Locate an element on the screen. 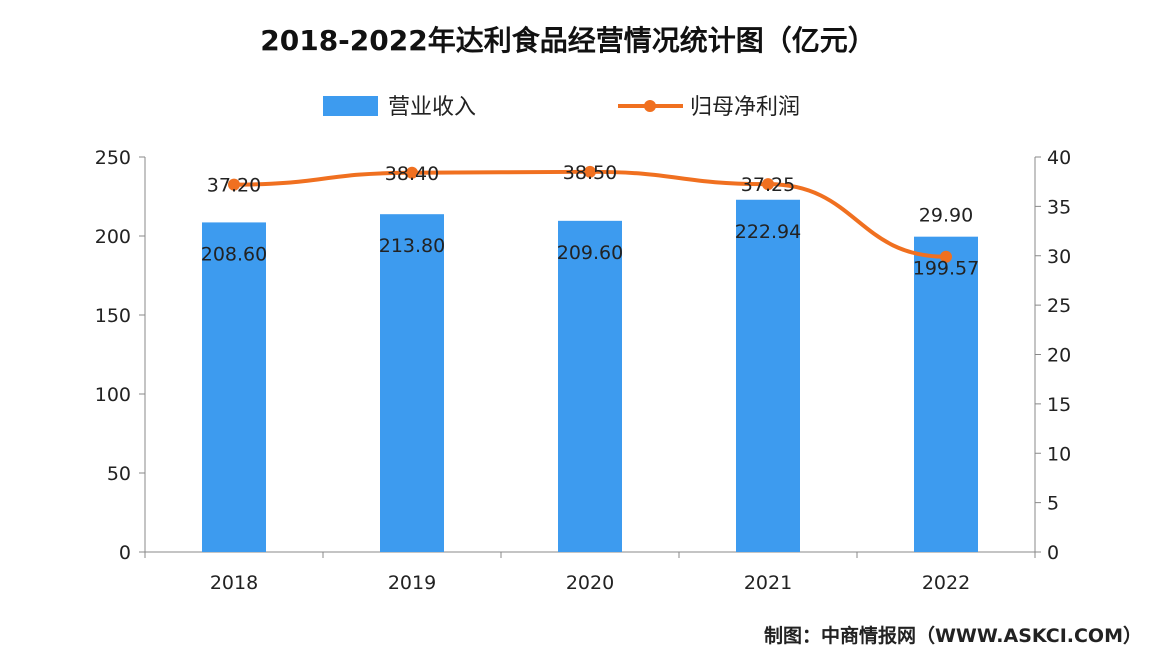 The height and width of the screenshot is (658, 1156). line-data-label: 38.50 is located at coordinates (590, 173).